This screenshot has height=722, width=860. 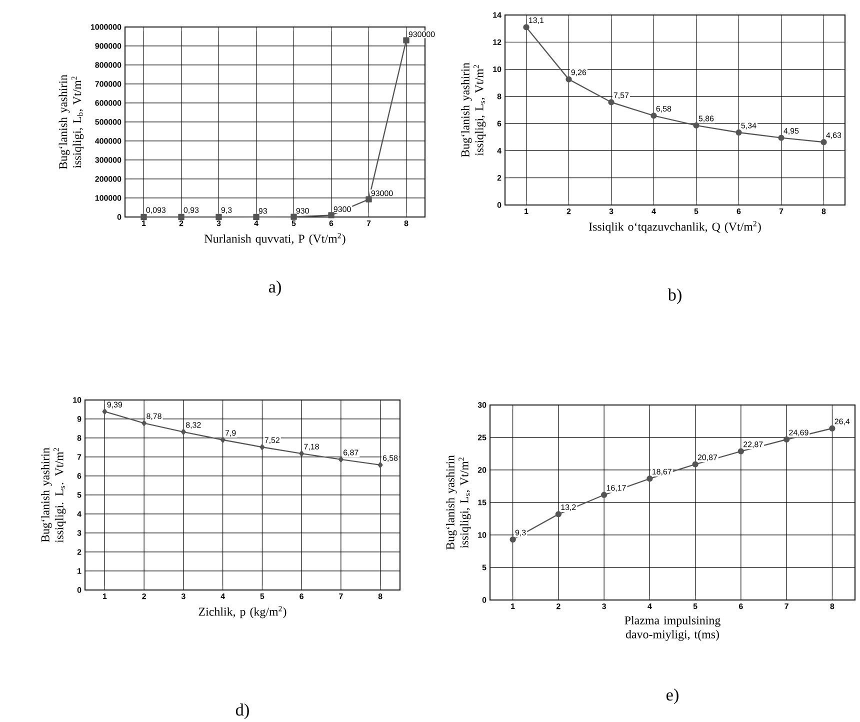 I want to click on x-axis-title: Zichlik, p (kg/m$^{2}$), so click(x=242, y=612).